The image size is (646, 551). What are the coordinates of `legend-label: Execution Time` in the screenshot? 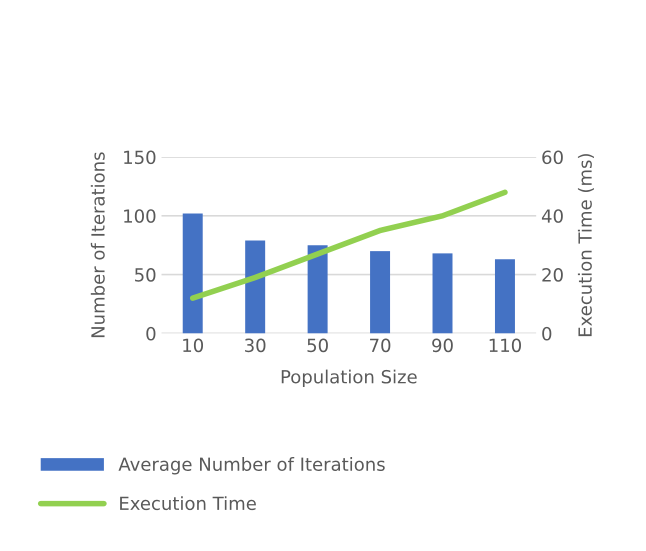 It's located at (188, 503).